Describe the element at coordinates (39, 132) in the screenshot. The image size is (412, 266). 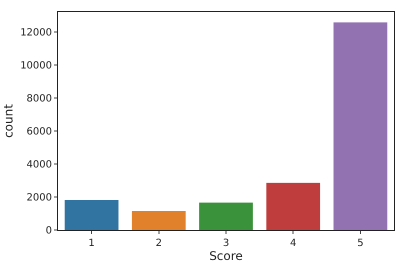
I see `y-tick-label: 6000` at that location.